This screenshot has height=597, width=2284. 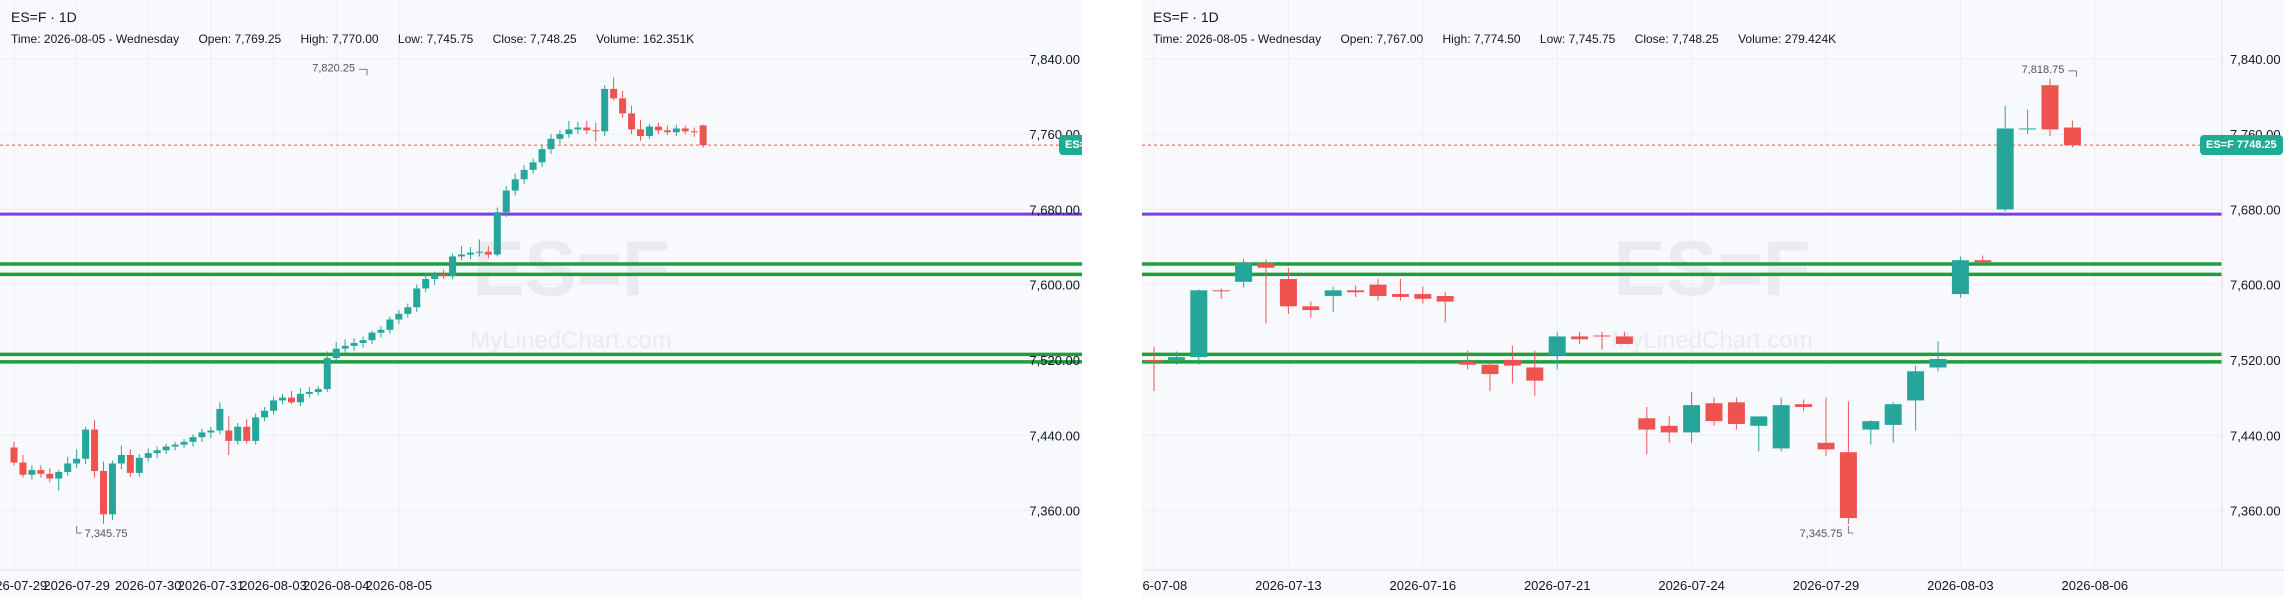 What do you see at coordinates (1382, 39) in the screenshot?
I see `legend-open: Open: 7,767.00` at bounding box center [1382, 39].